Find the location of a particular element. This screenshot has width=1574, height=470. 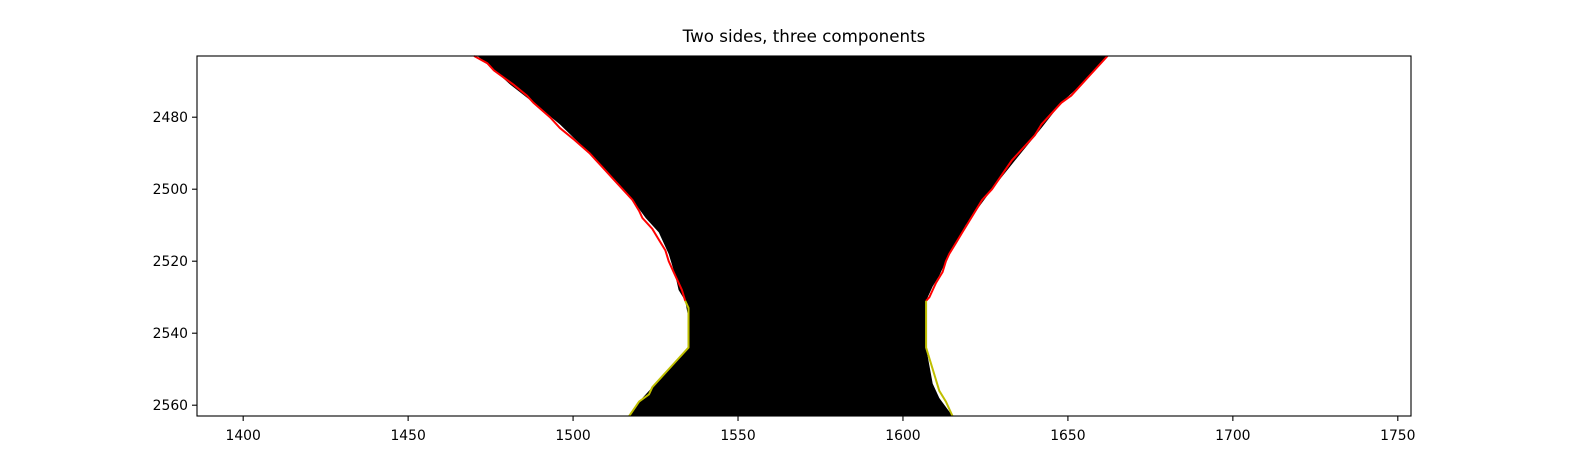

x-tick-label: 1750 is located at coordinates (1397, 436).